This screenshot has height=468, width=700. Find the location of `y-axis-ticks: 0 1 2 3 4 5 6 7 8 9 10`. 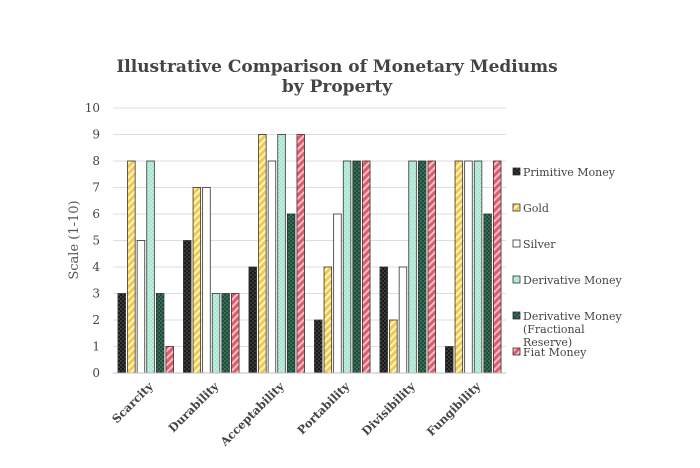

y-axis-ticks: 0 1 2 3 4 5 6 7 8 9 10 is located at coordinates (93, 240).